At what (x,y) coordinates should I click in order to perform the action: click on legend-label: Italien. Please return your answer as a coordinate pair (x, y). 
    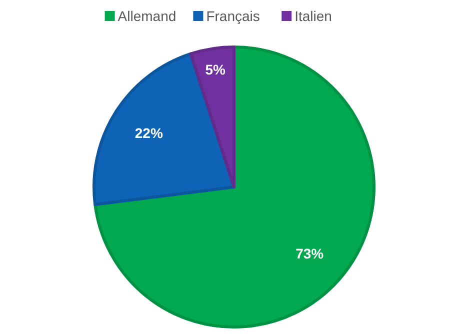
    Looking at the image, I should click on (313, 16).